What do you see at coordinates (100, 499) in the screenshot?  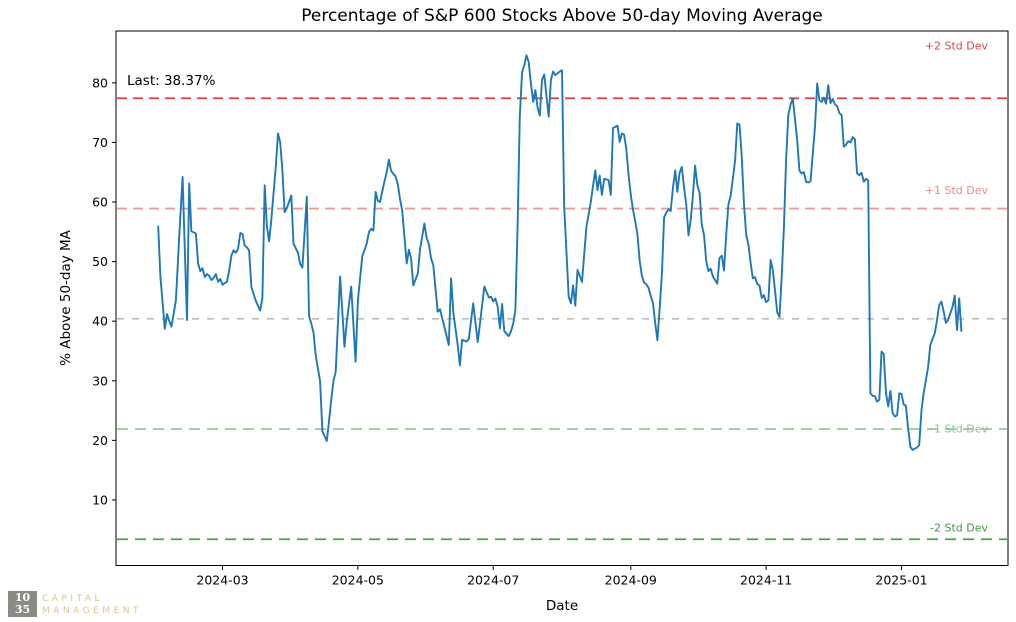 I see `y-tick-label: 10` at bounding box center [100, 499].